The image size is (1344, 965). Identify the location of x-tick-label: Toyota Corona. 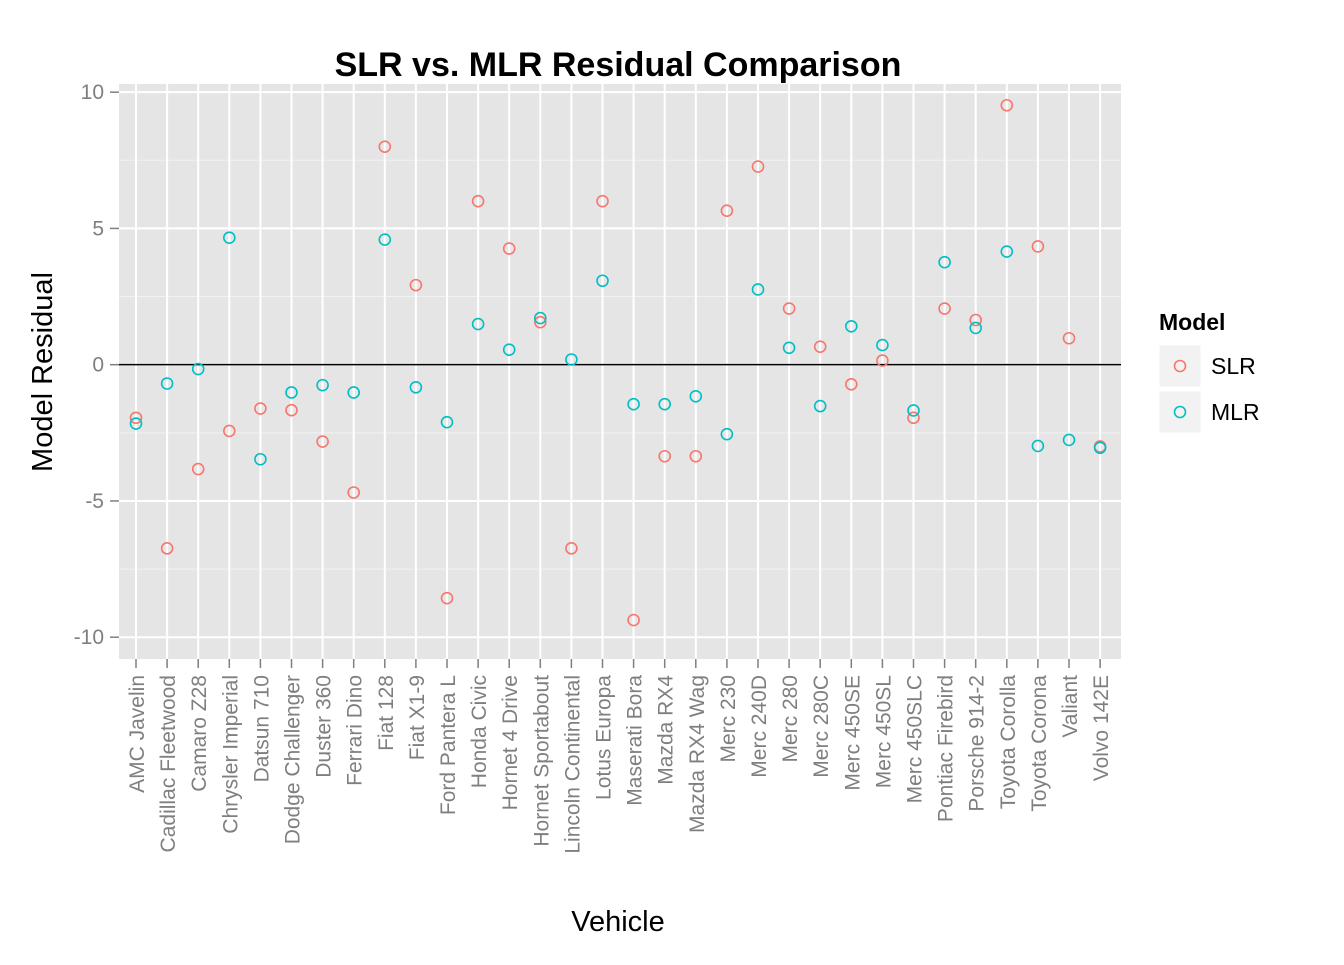
(1039, 743).